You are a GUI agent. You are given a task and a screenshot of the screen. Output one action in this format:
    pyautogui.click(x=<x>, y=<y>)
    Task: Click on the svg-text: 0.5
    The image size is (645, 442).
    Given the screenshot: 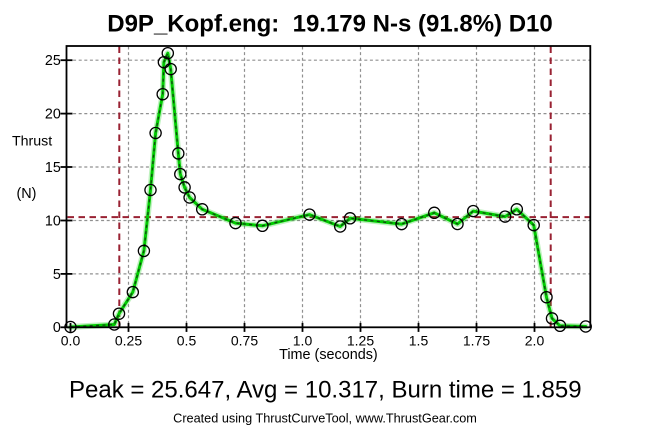 What is the action you would take?
    pyautogui.click(x=187, y=341)
    